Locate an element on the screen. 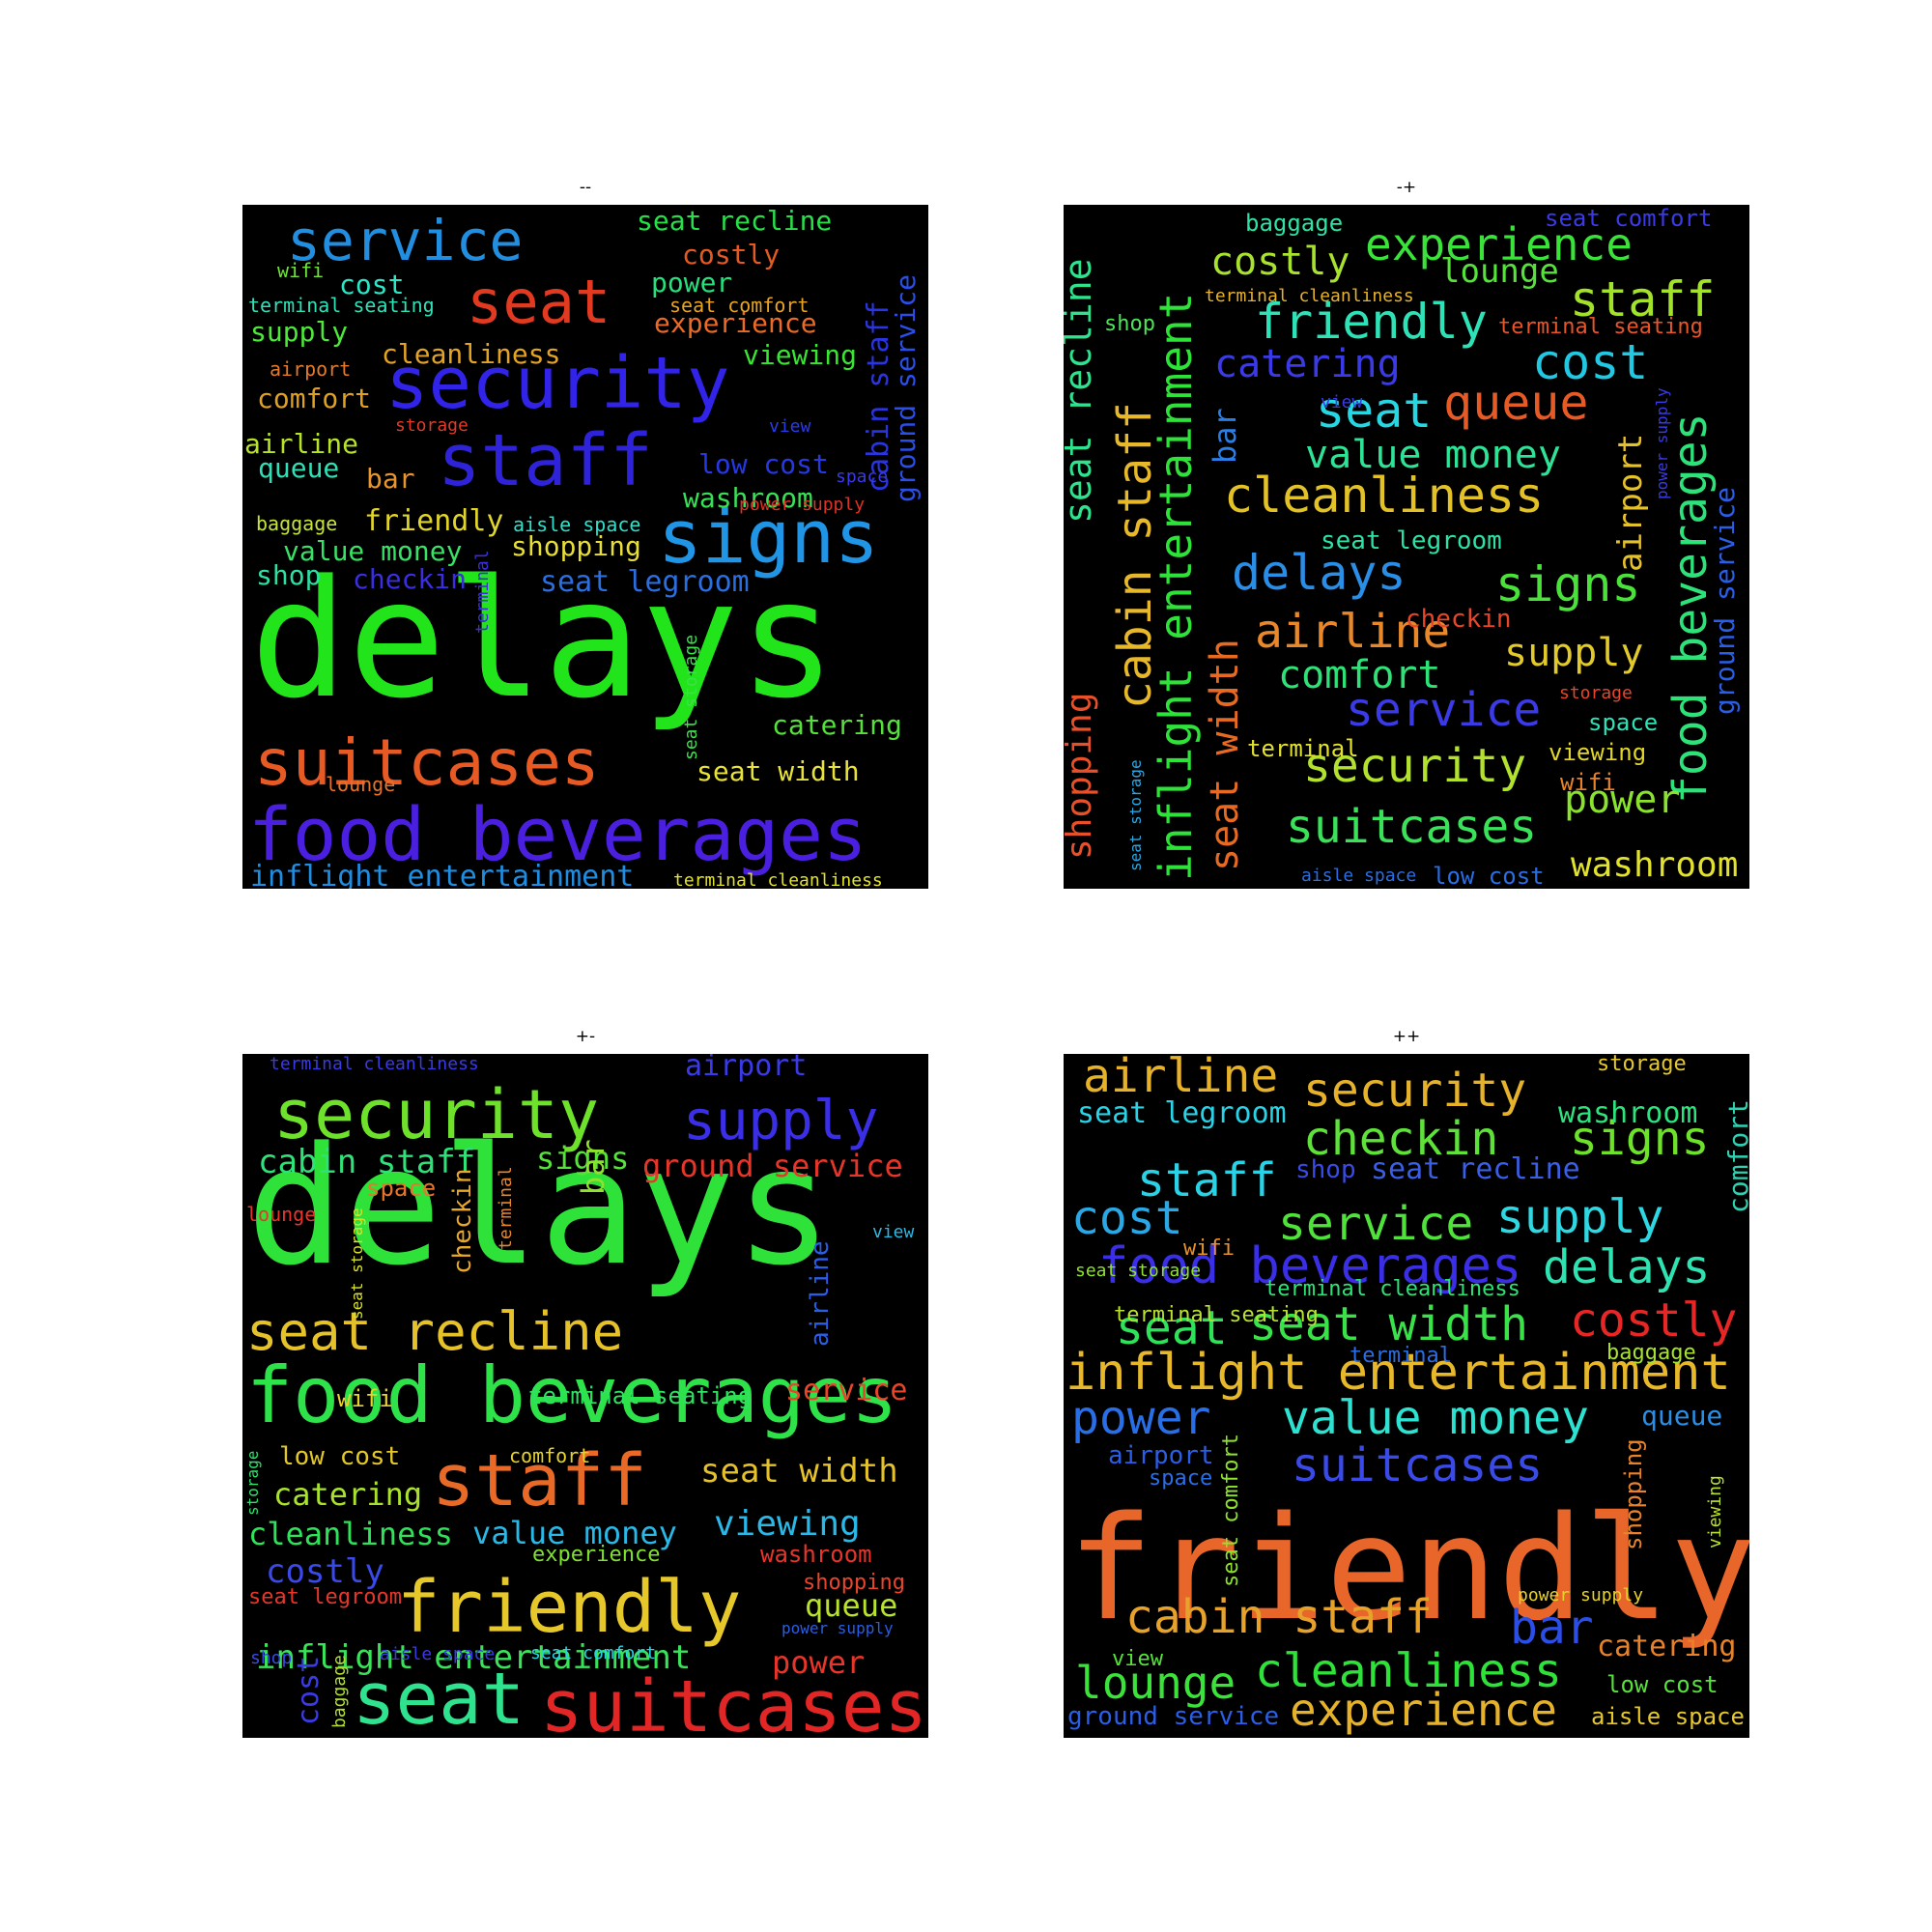 Image resolution: width=1932 pixels, height=1932 pixels. word-food-beverages: food beverages is located at coordinates (571, 1395).